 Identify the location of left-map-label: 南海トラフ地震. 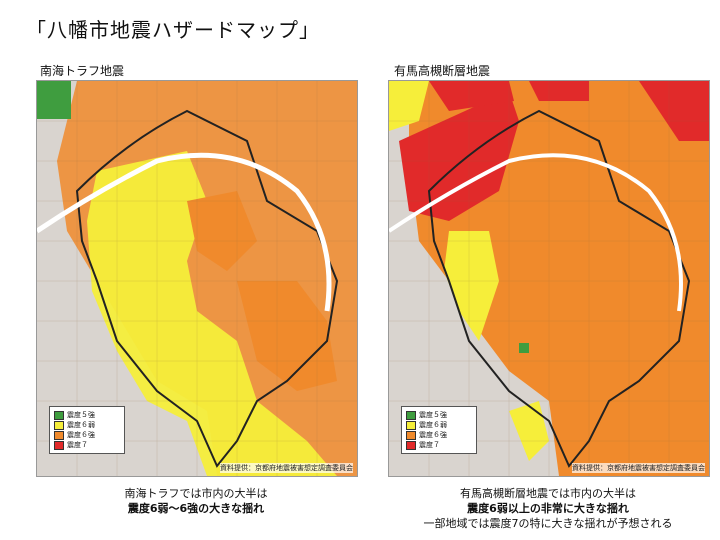
(82, 71).